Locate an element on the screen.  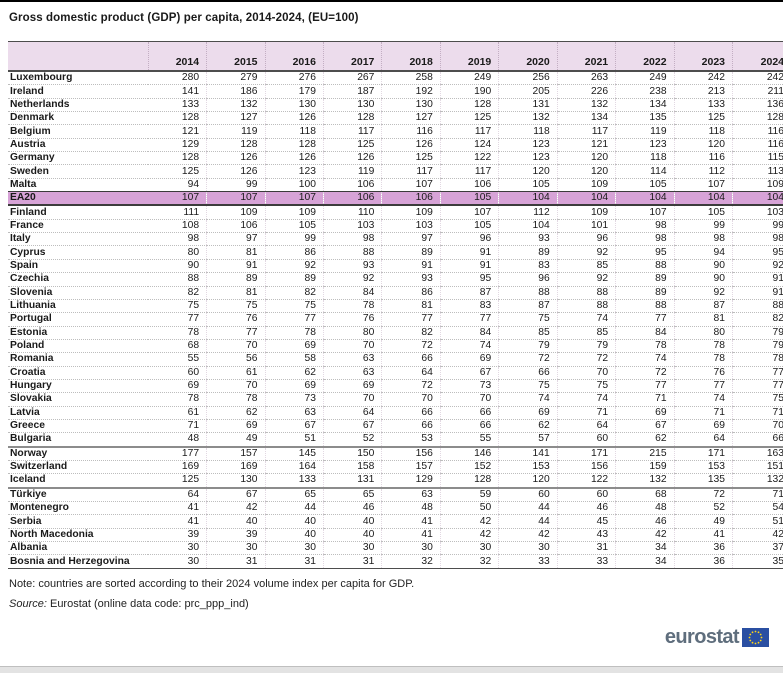
value-cell: 49 is located at coordinates (236, 440).